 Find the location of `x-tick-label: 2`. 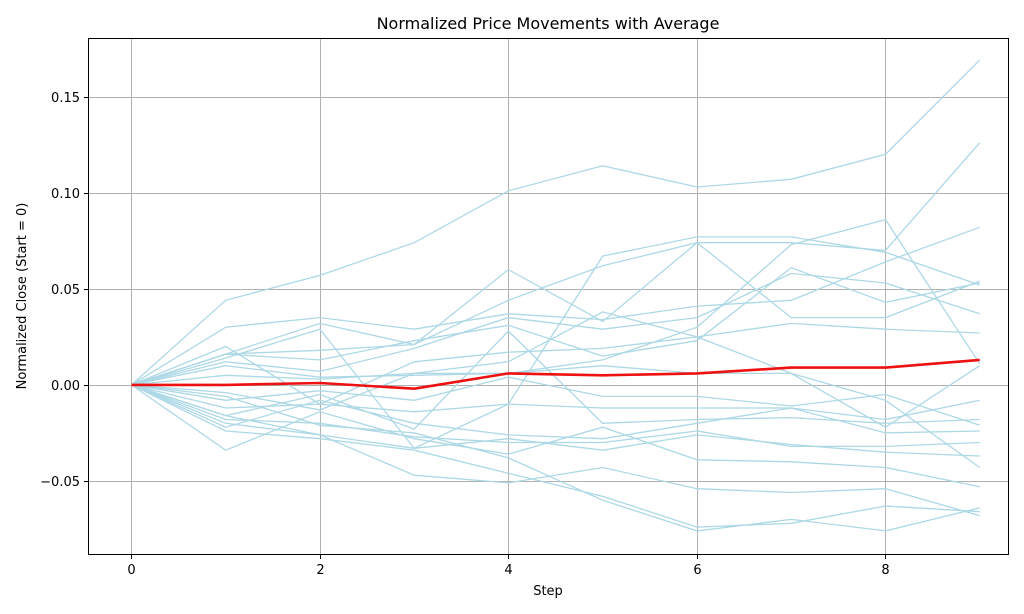

x-tick-label: 2 is located at coordinates (320, 570).